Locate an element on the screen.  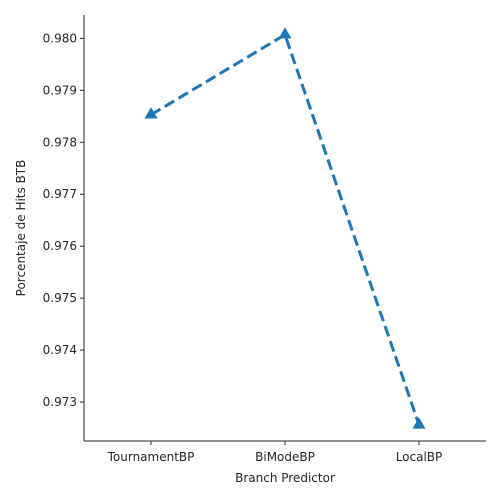
y-tick-label: 0.976 is located at coordinates (60, 246).